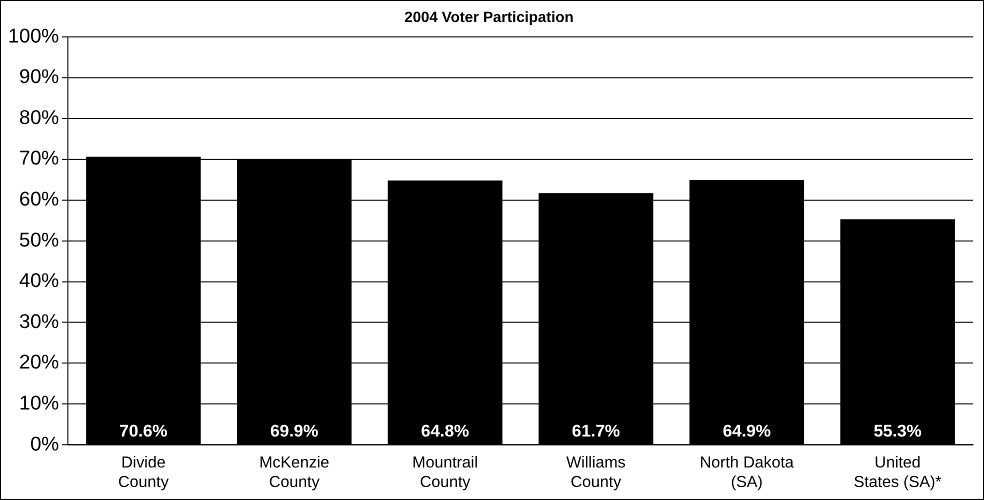 This screenshot has width=984, height=500. What do you see at coordinates (445, 431) in the screenshot?
I see `data-label: 64.8%` at bounding box center [445, 431].